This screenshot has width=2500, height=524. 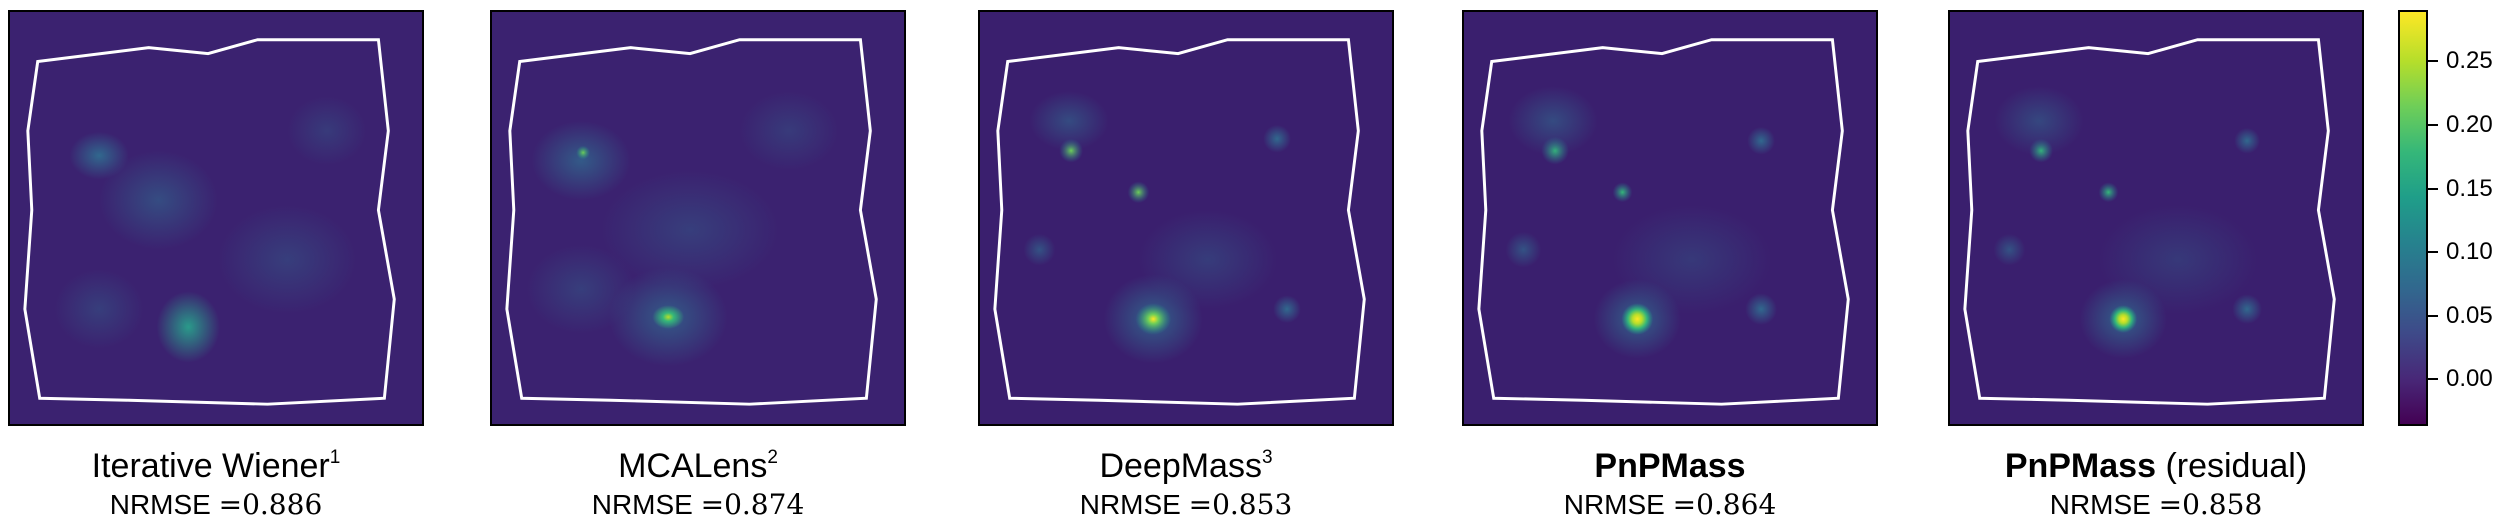 What do you see at coordinates (2469, 315) in the screenshot?
I see `colorbar-tick-label: 0.05` at bounding box center [2469, 315].